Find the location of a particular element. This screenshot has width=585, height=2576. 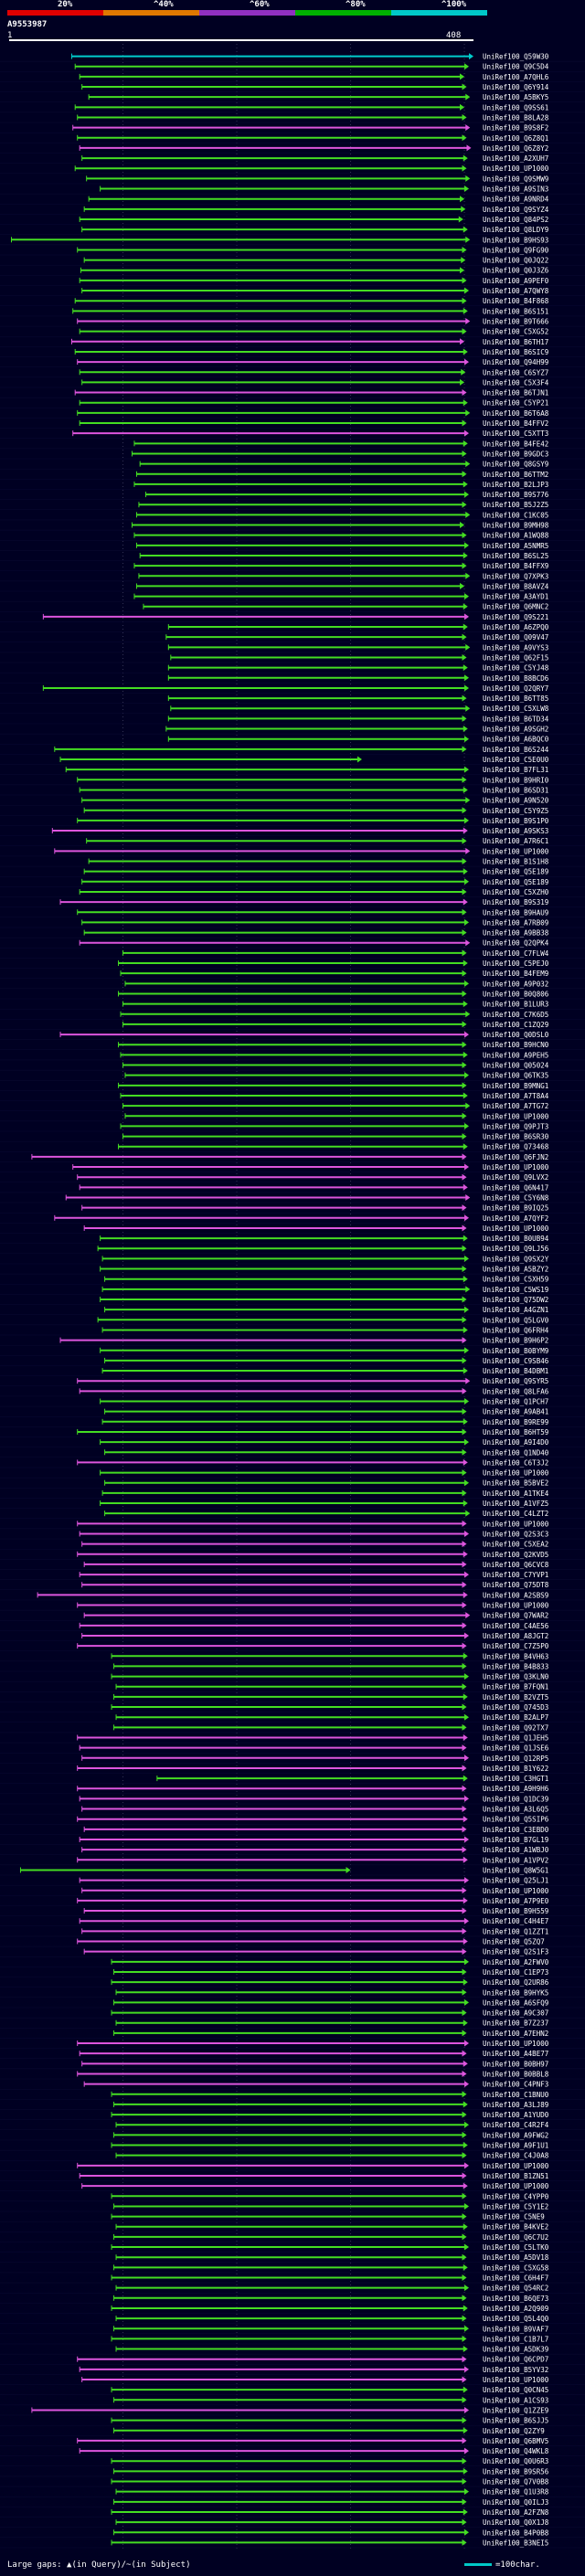

hit-label: UniRef100_B9HAU9 is located at coordinates (515, 912).